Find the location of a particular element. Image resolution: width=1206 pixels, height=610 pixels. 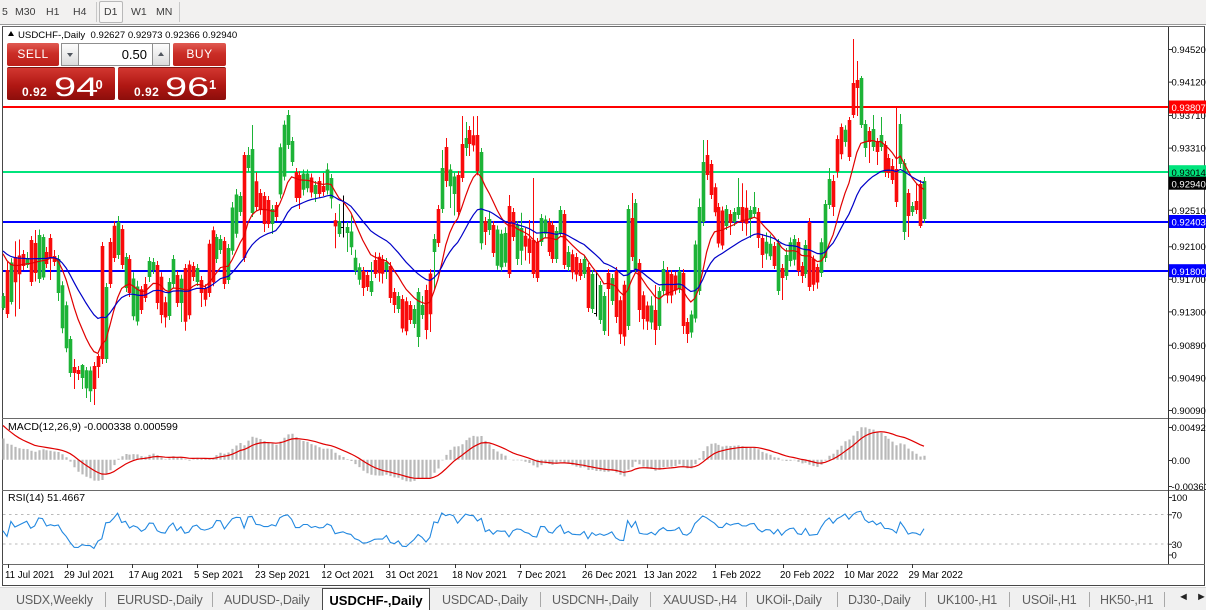

svg-text: 0.90490 is located at coordinates (1189, 378).